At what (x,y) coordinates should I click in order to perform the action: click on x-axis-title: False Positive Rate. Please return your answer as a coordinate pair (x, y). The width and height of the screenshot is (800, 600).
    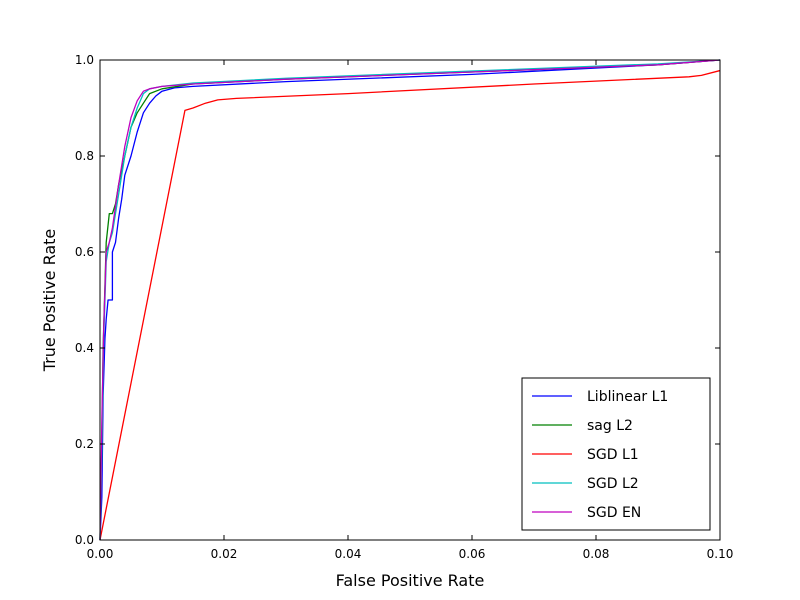
    Looking at the image, I should click on (410, 580).